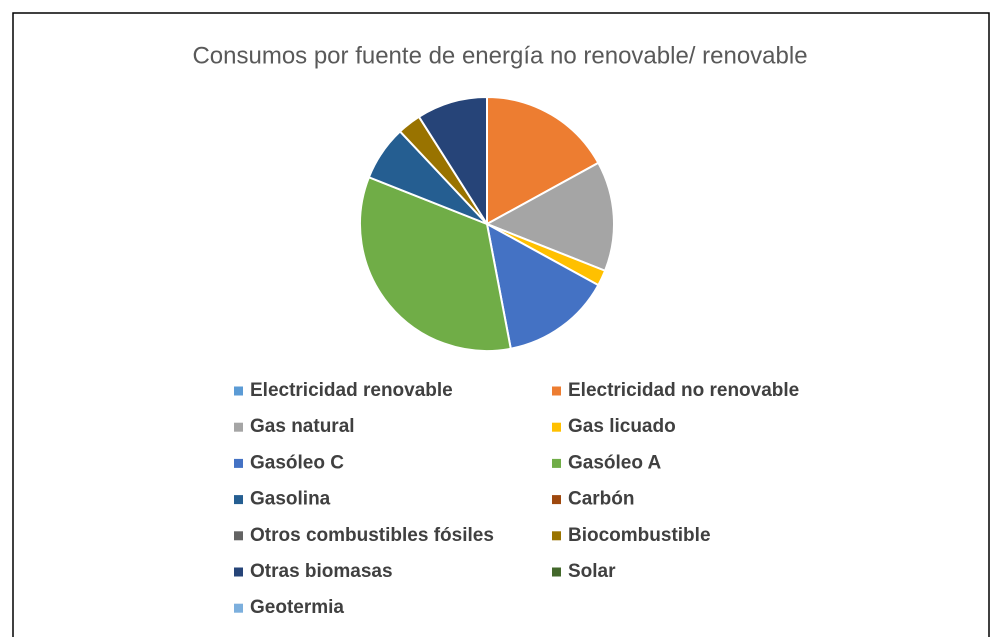  Describe the element at coordinates (601, 499) in the screenshot. I see `legend-label: Carbón` at that location.